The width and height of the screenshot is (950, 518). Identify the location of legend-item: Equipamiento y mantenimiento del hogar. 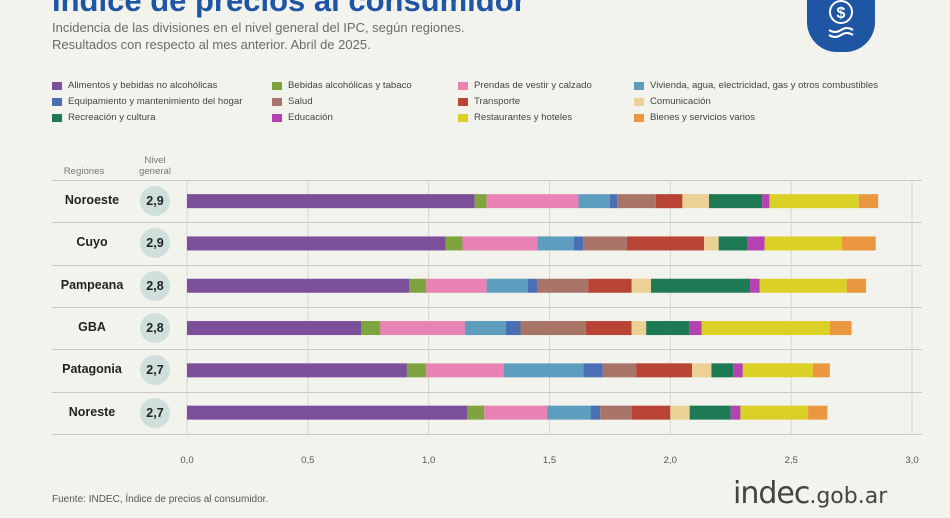
(147, 101).